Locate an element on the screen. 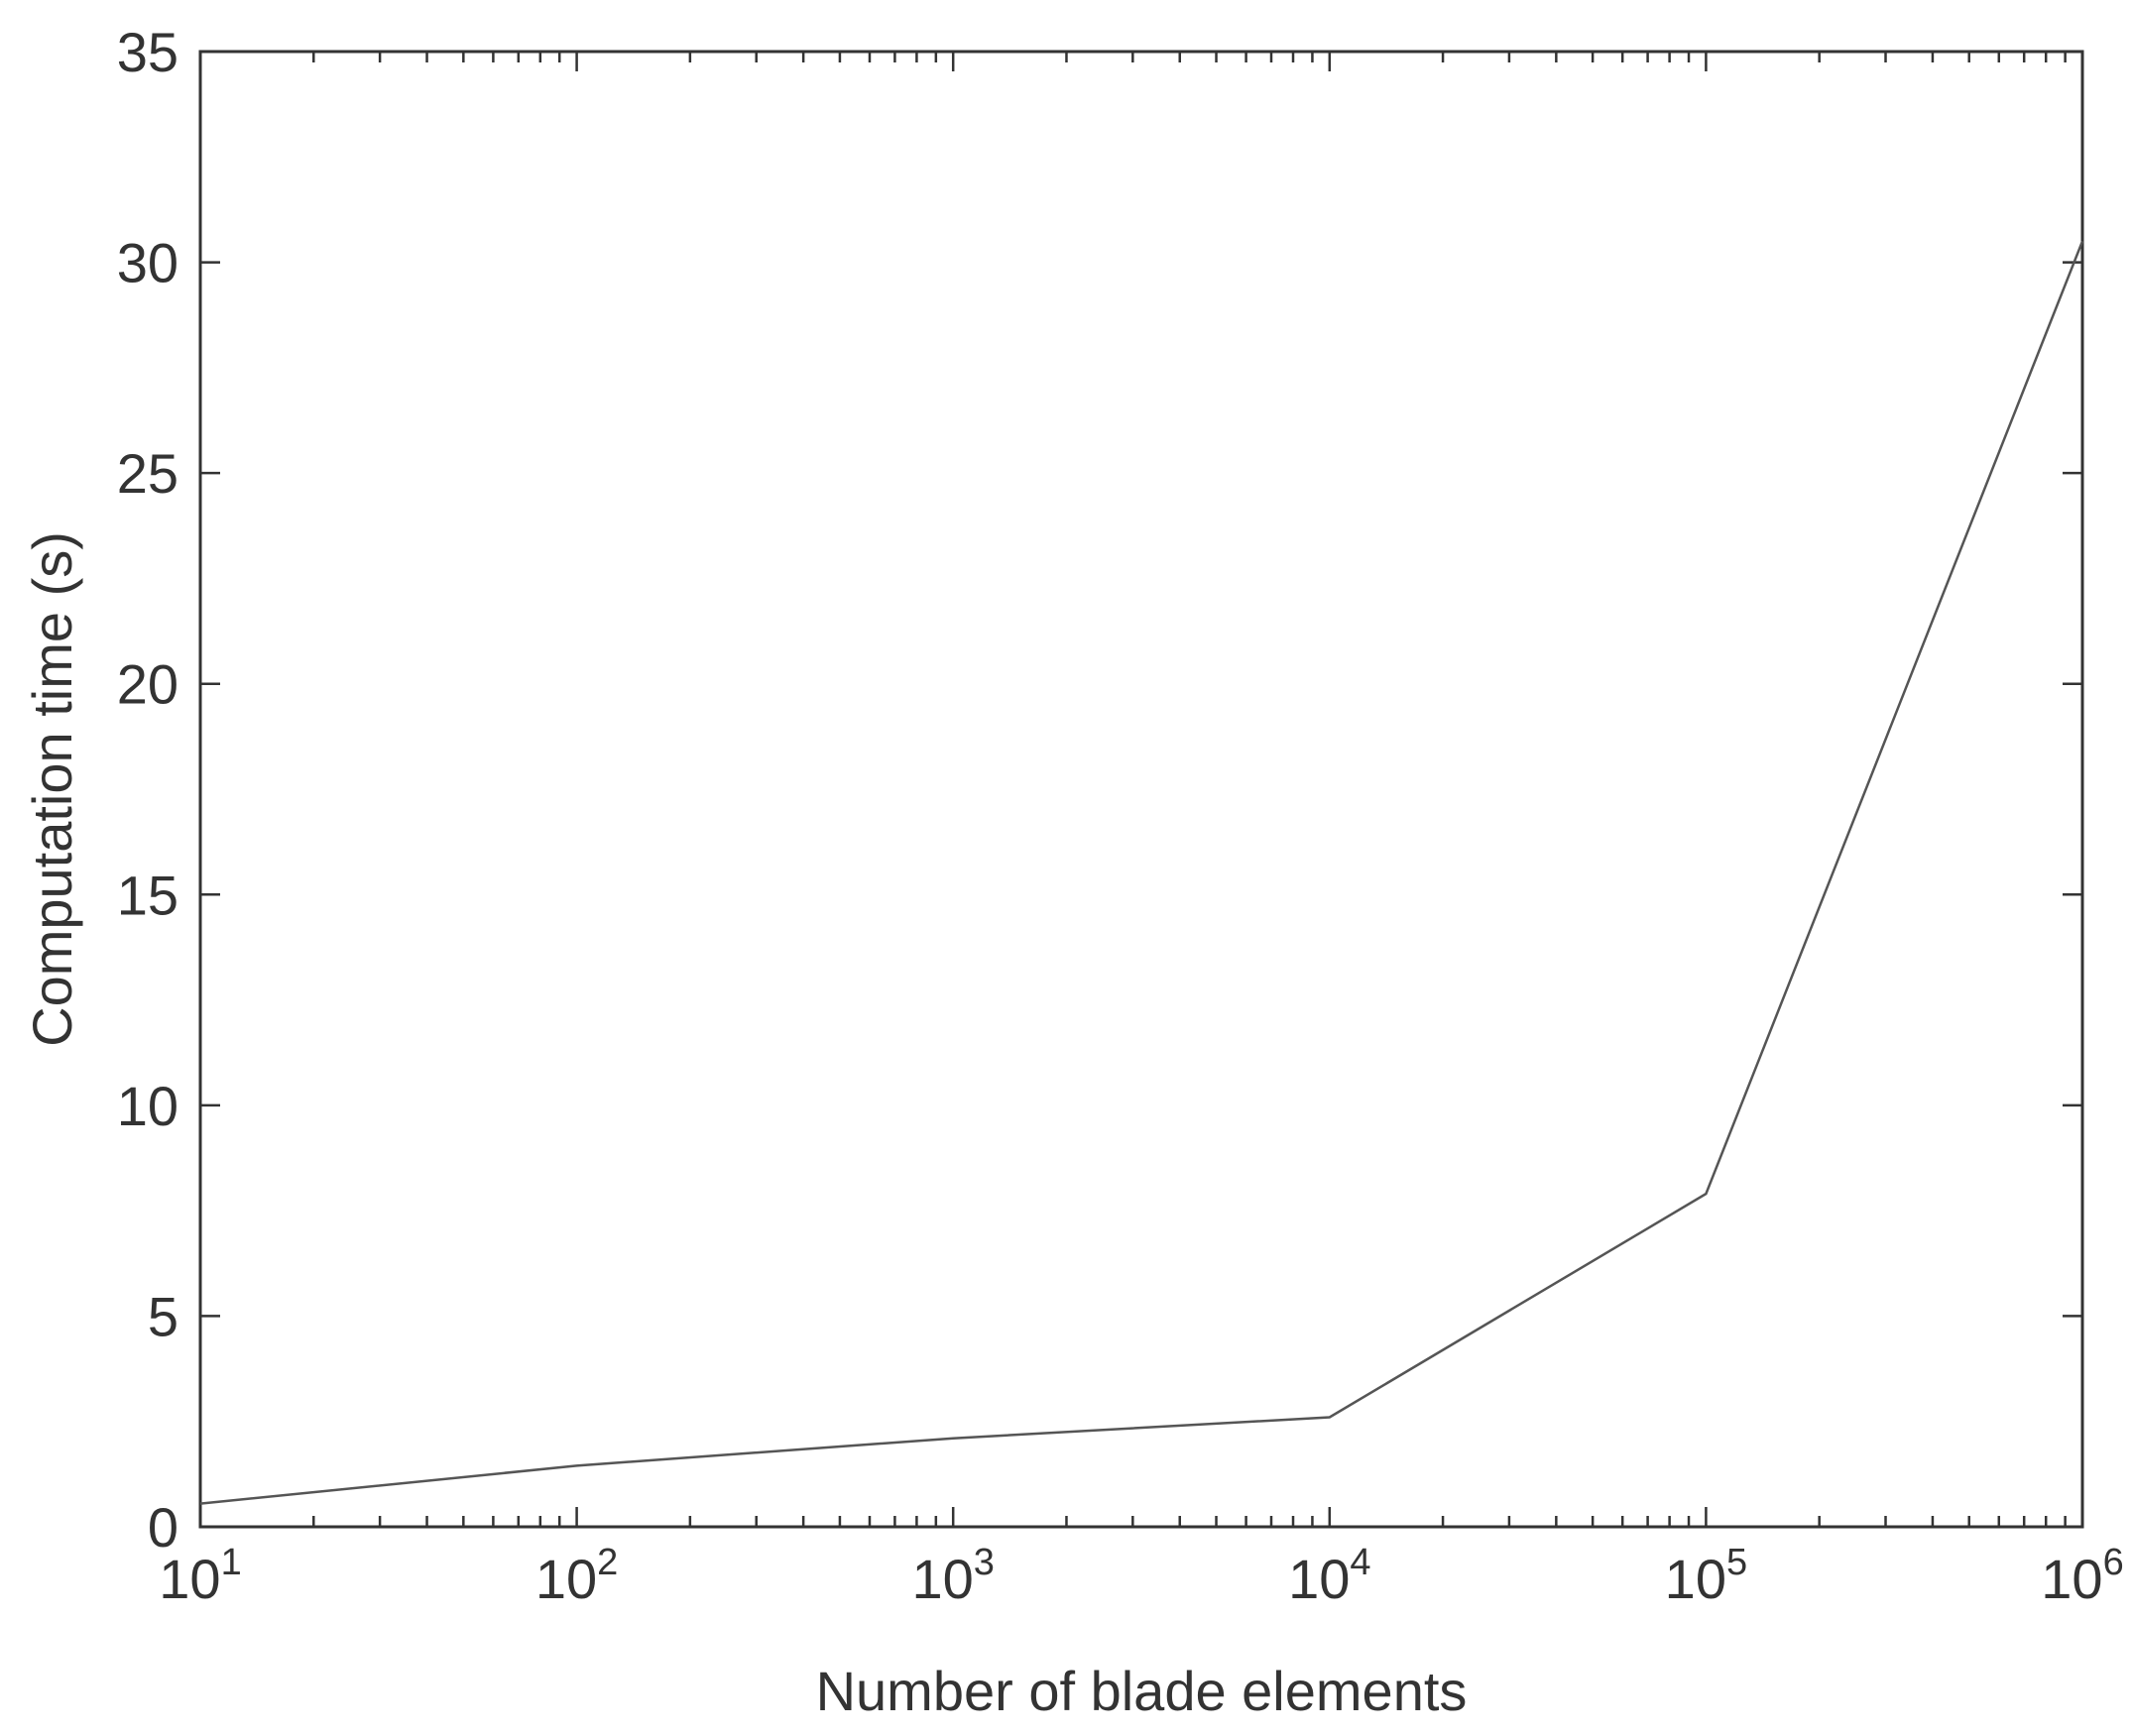 This screenshot has height=1736, width=2132. x-tick-label: 10⁶ is located at coordinates (2082, 1576).